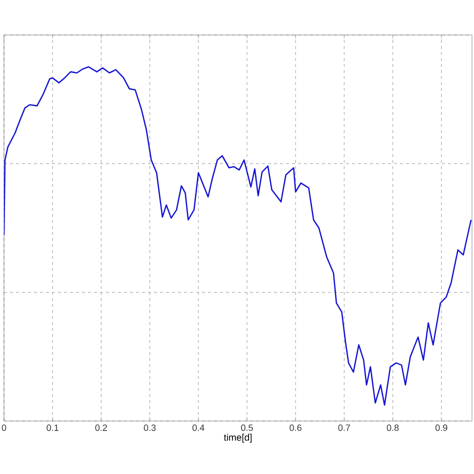 This screenshot has height=474, width=474. What do you see at coordinates (296, 427) in the screenshot?
I see `x-tick-label: 0.6` at bounding box center [296, 427].